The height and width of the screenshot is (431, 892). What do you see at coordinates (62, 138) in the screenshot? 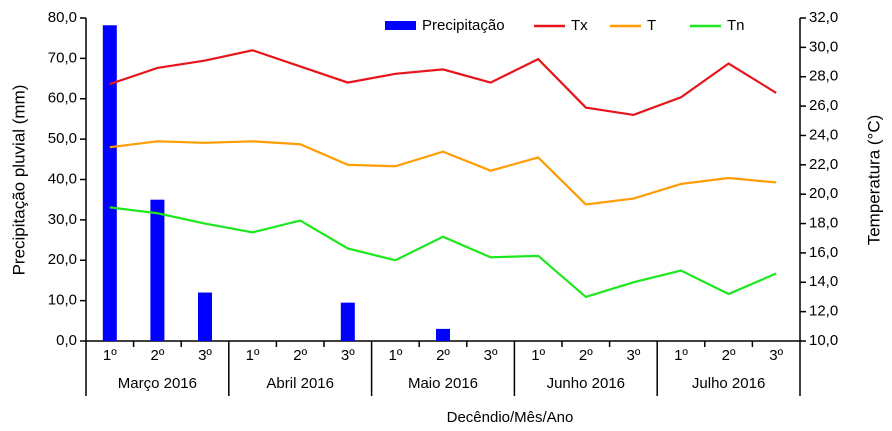
I see `y-tick-label: 50,0` at bounding box center [62, 138].